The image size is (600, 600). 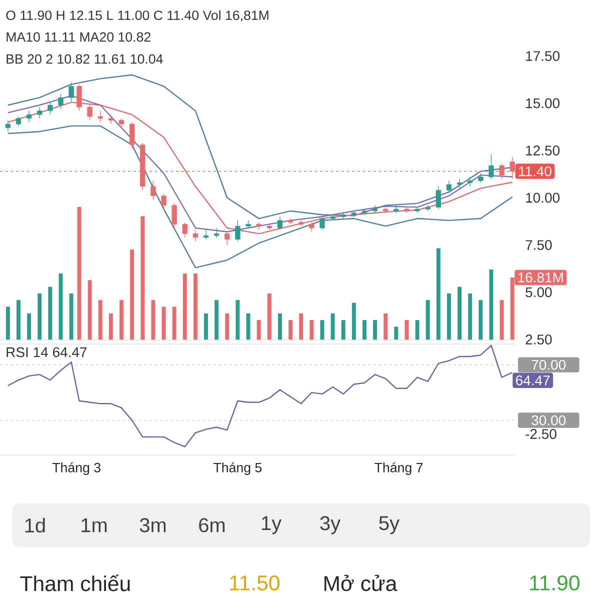 I want to click on text: MA10 11.11 MA20 10.82, so click(x=78, y=37).